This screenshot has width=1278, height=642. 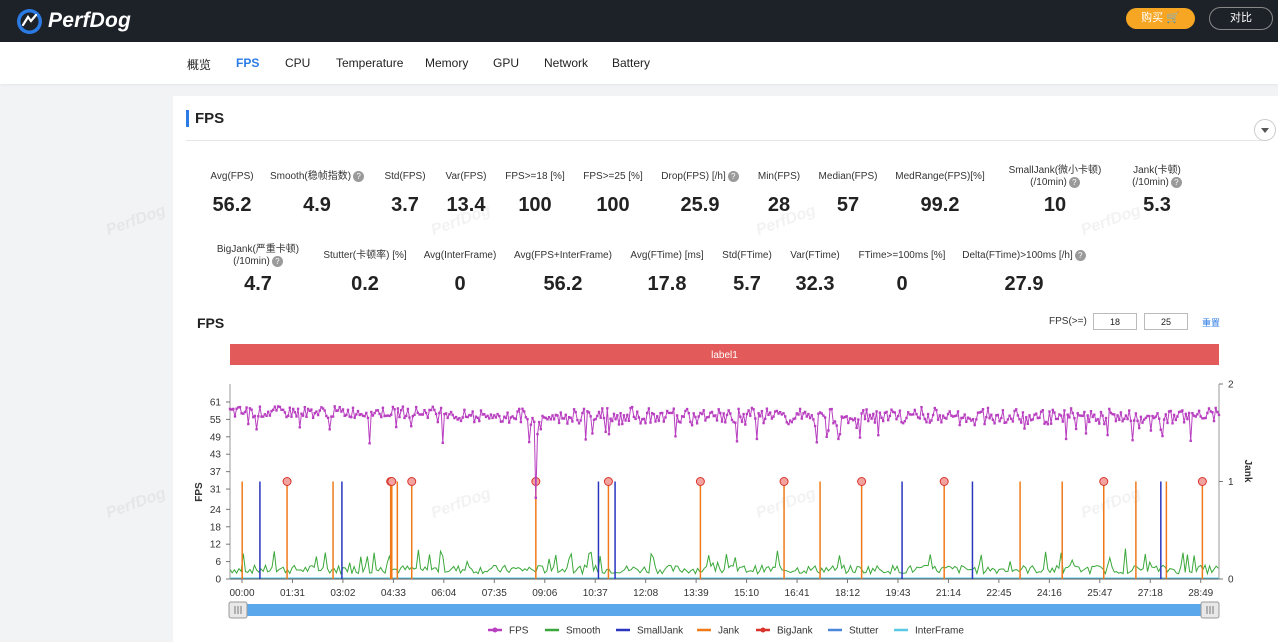 I want to click on metric-card: FPS>=25 [%] 100, so click(x=613, y=190).